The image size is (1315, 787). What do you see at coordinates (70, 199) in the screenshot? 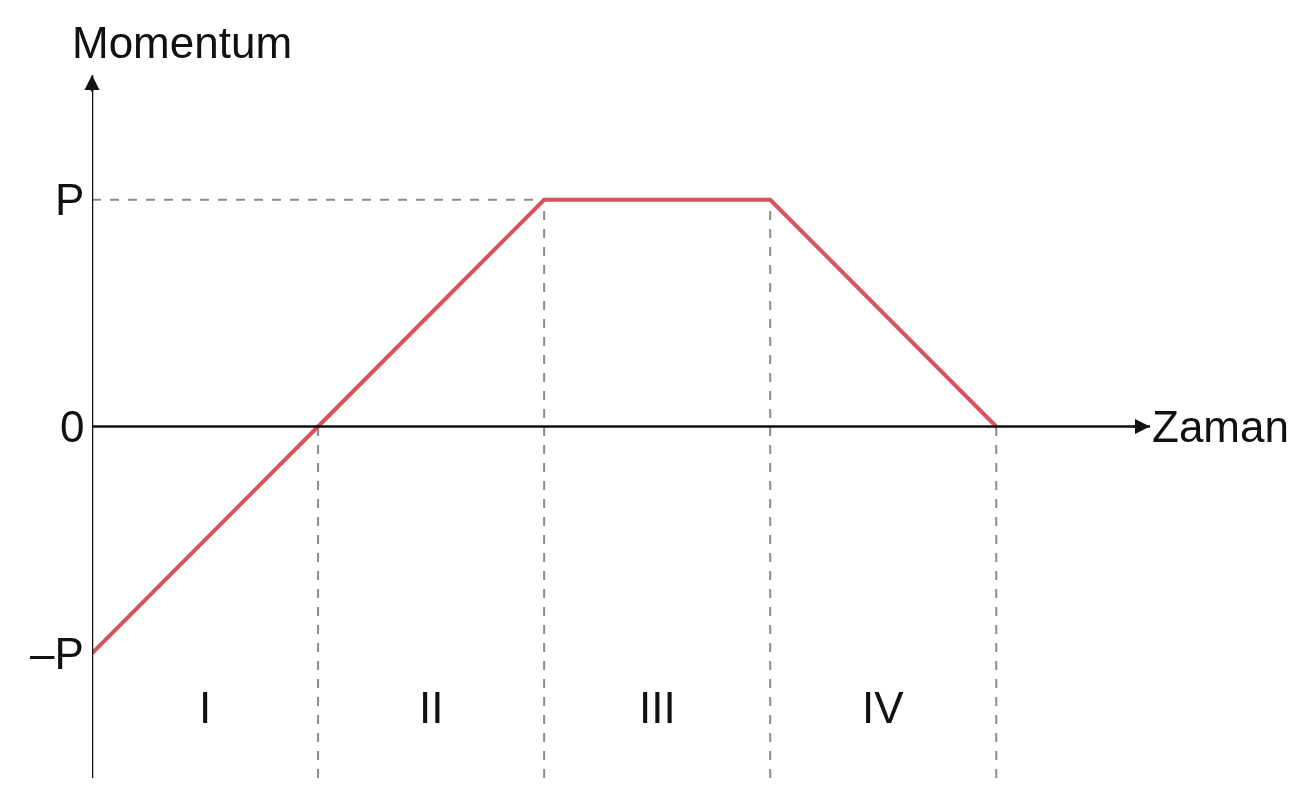
I see `text: P` at bounding box center [70, 199].